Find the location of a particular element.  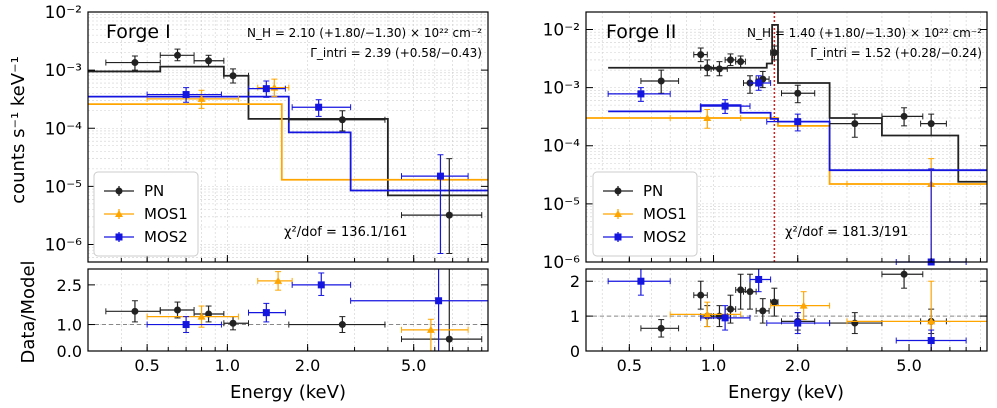

gamma-annotation: Γ_intri = 1.52 (+0.28/−0.24) is located at coordinates (896, 53).